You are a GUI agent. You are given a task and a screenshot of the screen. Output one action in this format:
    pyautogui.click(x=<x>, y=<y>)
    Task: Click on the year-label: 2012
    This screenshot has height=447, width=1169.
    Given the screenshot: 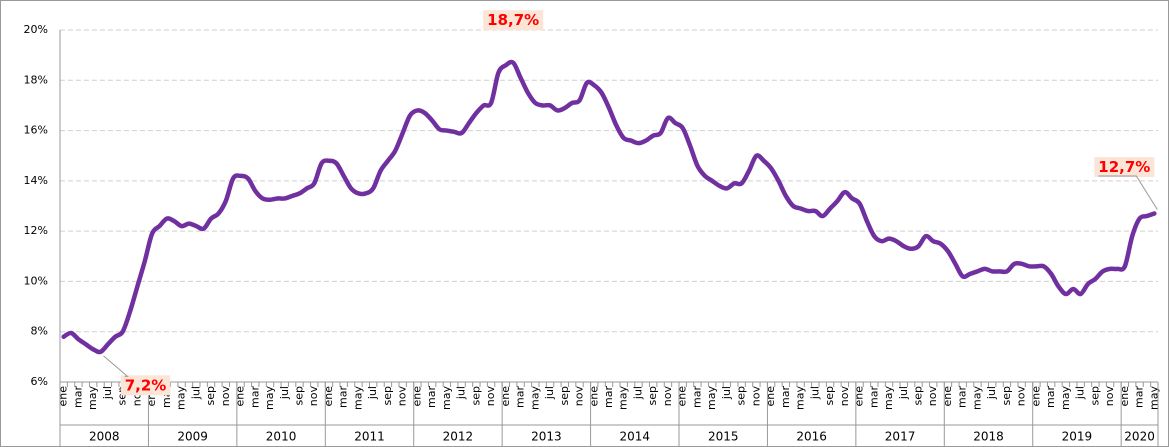 What is the action you would take?
    pyautogui.click(x=458, y=437)
    